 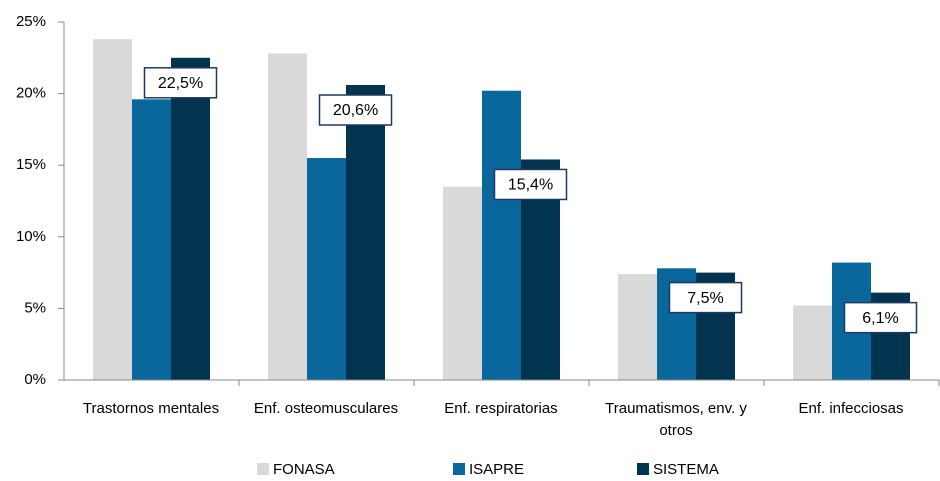 I want to click on y-tick-label: 20%, so click(x=31, y=93).